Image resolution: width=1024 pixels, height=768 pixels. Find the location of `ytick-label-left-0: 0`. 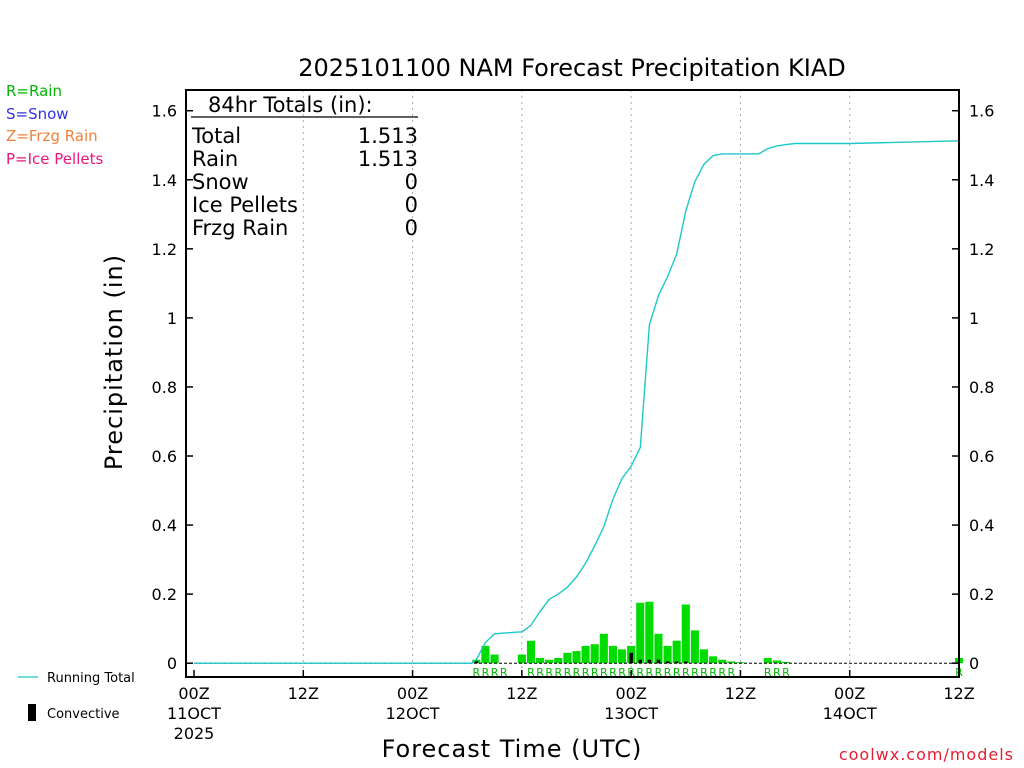

ytick-label-left-0: 0 is located at coordinates (172, 663).